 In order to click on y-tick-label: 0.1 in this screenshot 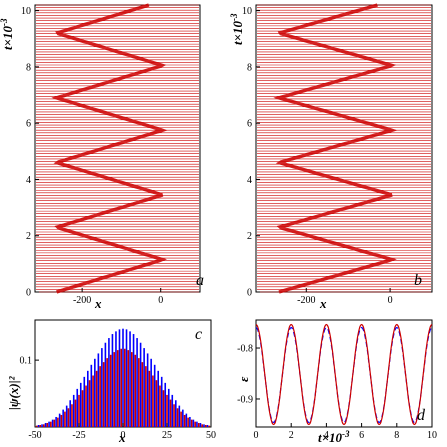, I will do `click(26, 361)`.